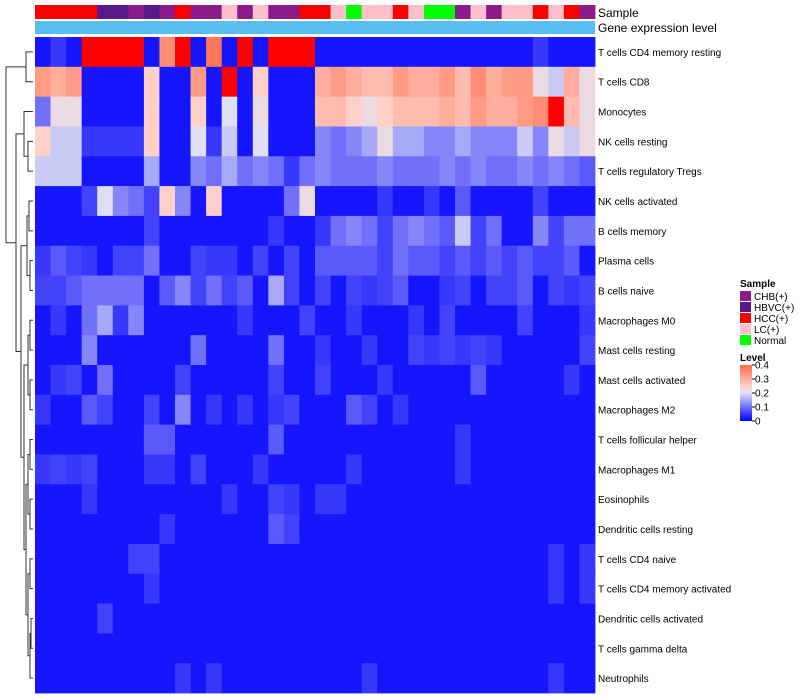  Describe the element at coordinates (31, 574) in the screenshot. I see `dendrogram-branch` at that location.